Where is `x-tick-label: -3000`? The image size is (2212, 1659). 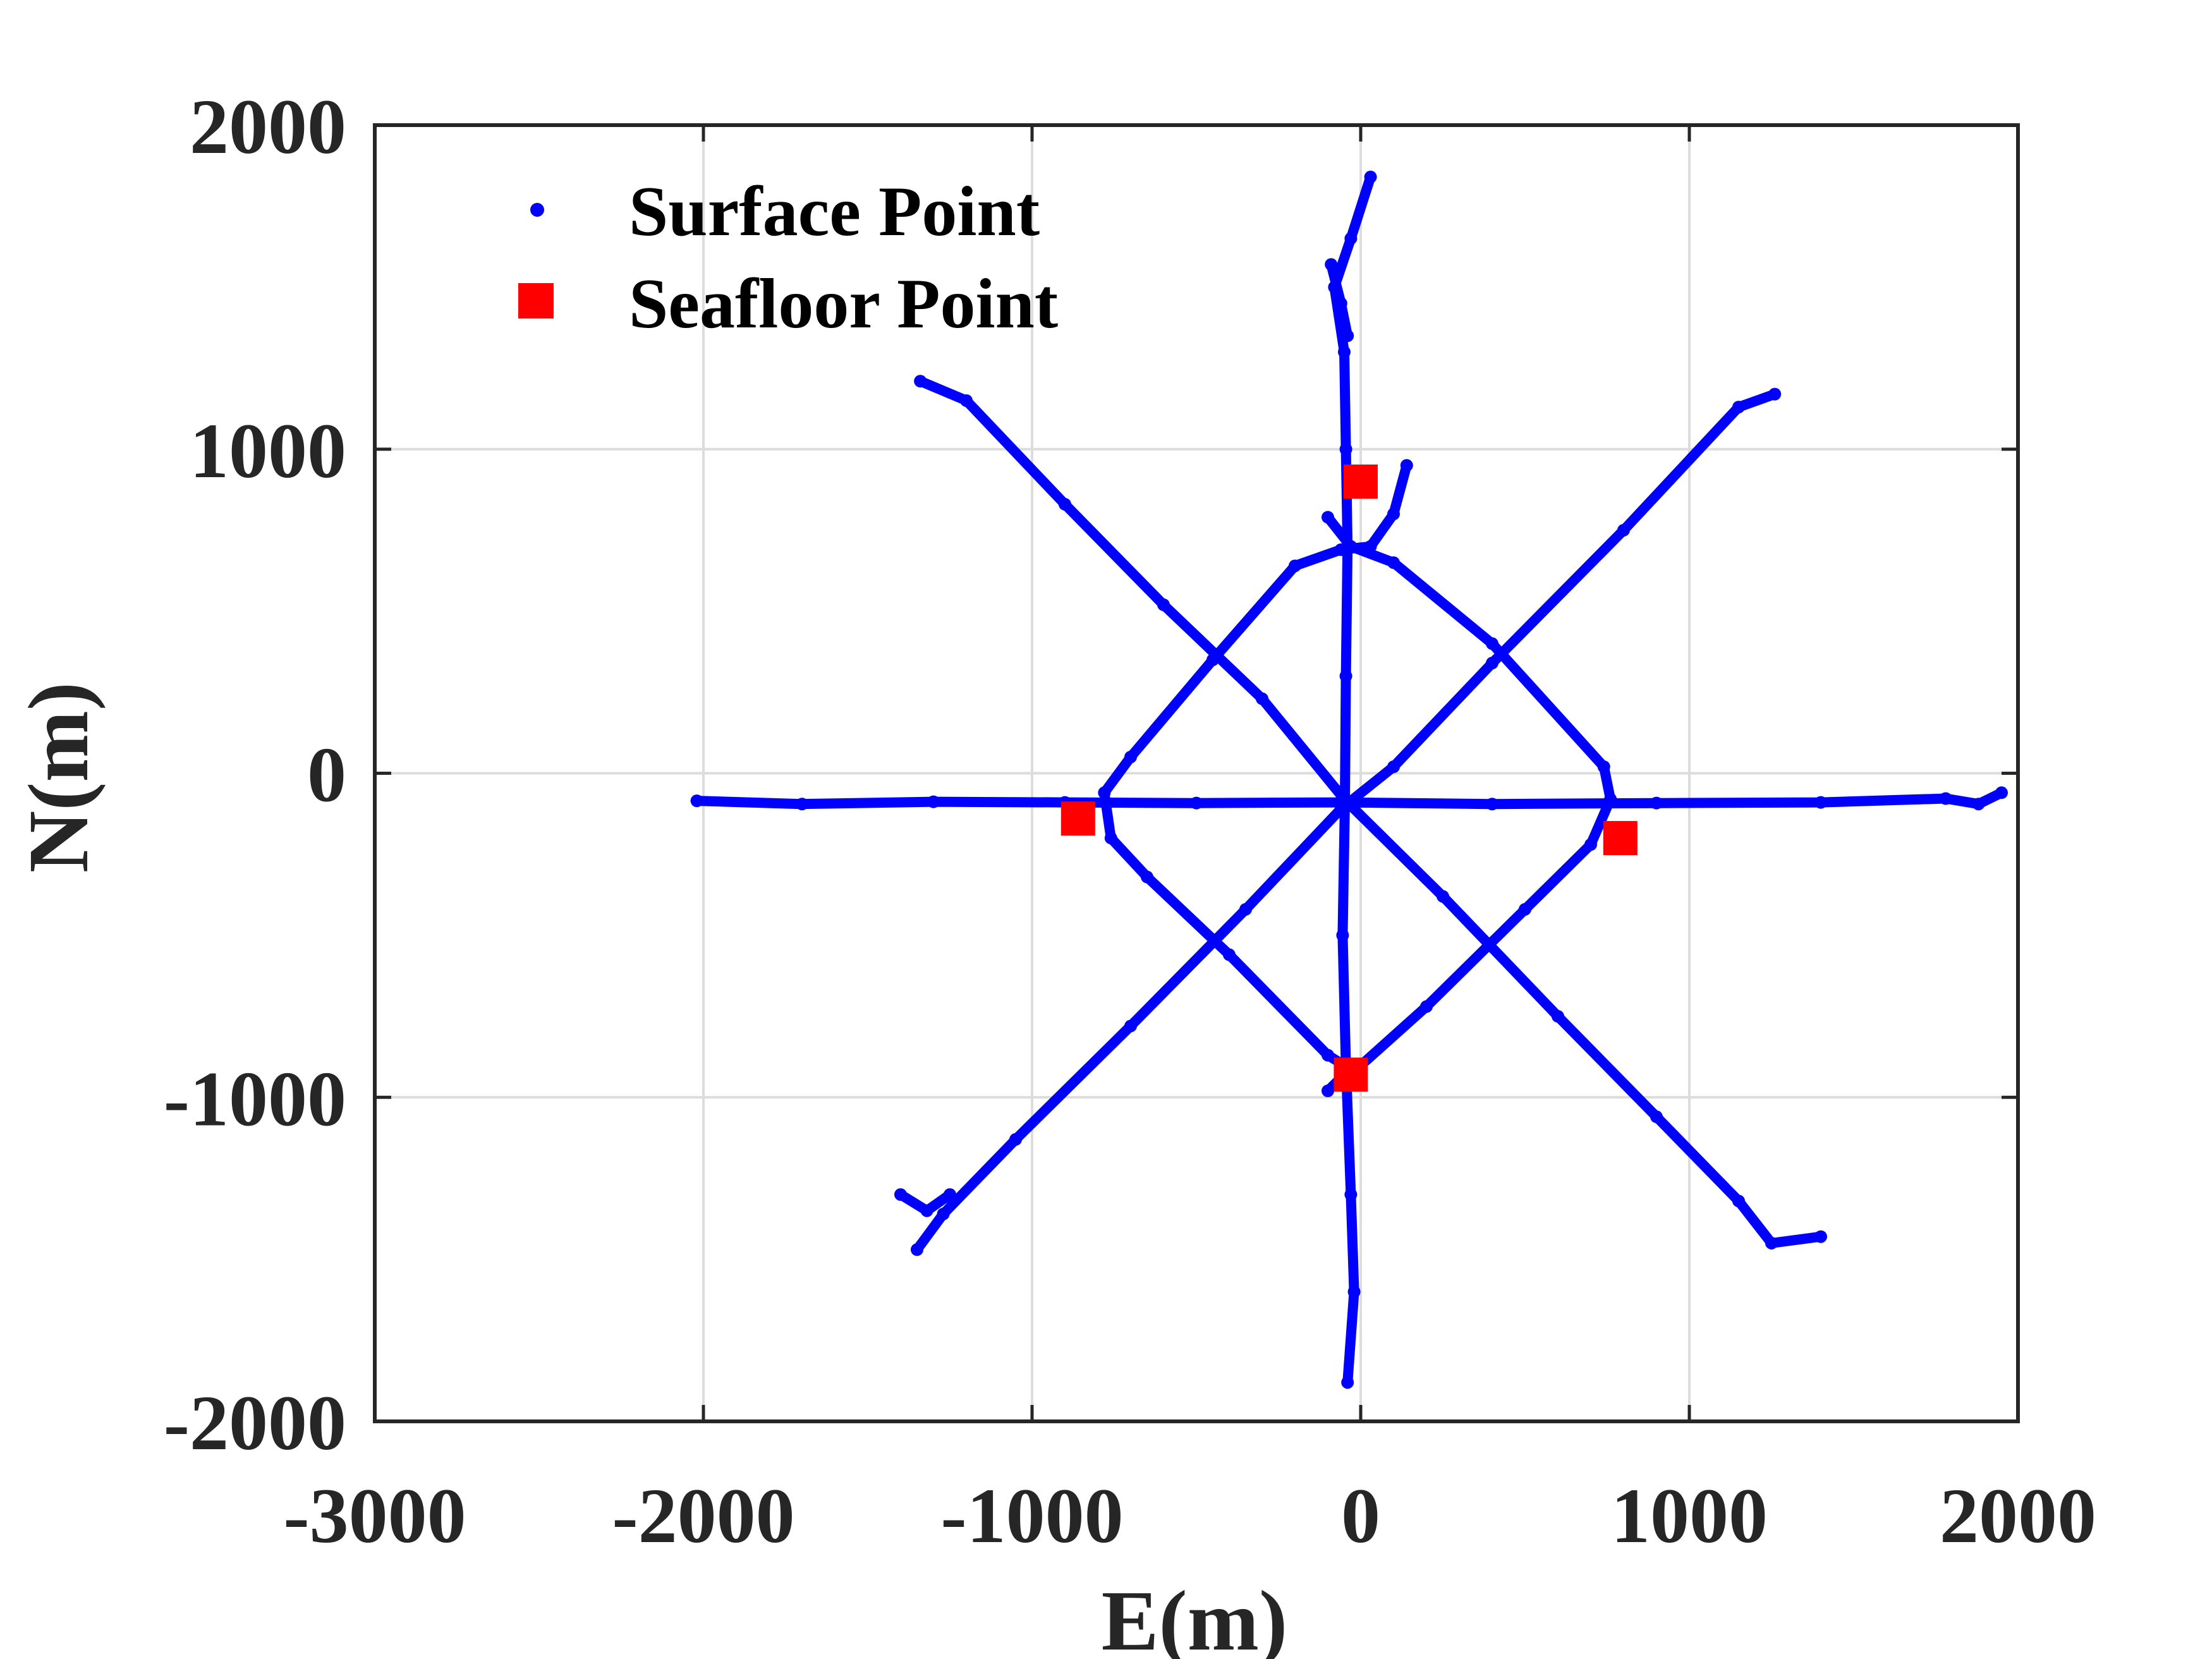 x-tick-label: -3000 is located at coordinates (374, 1516).